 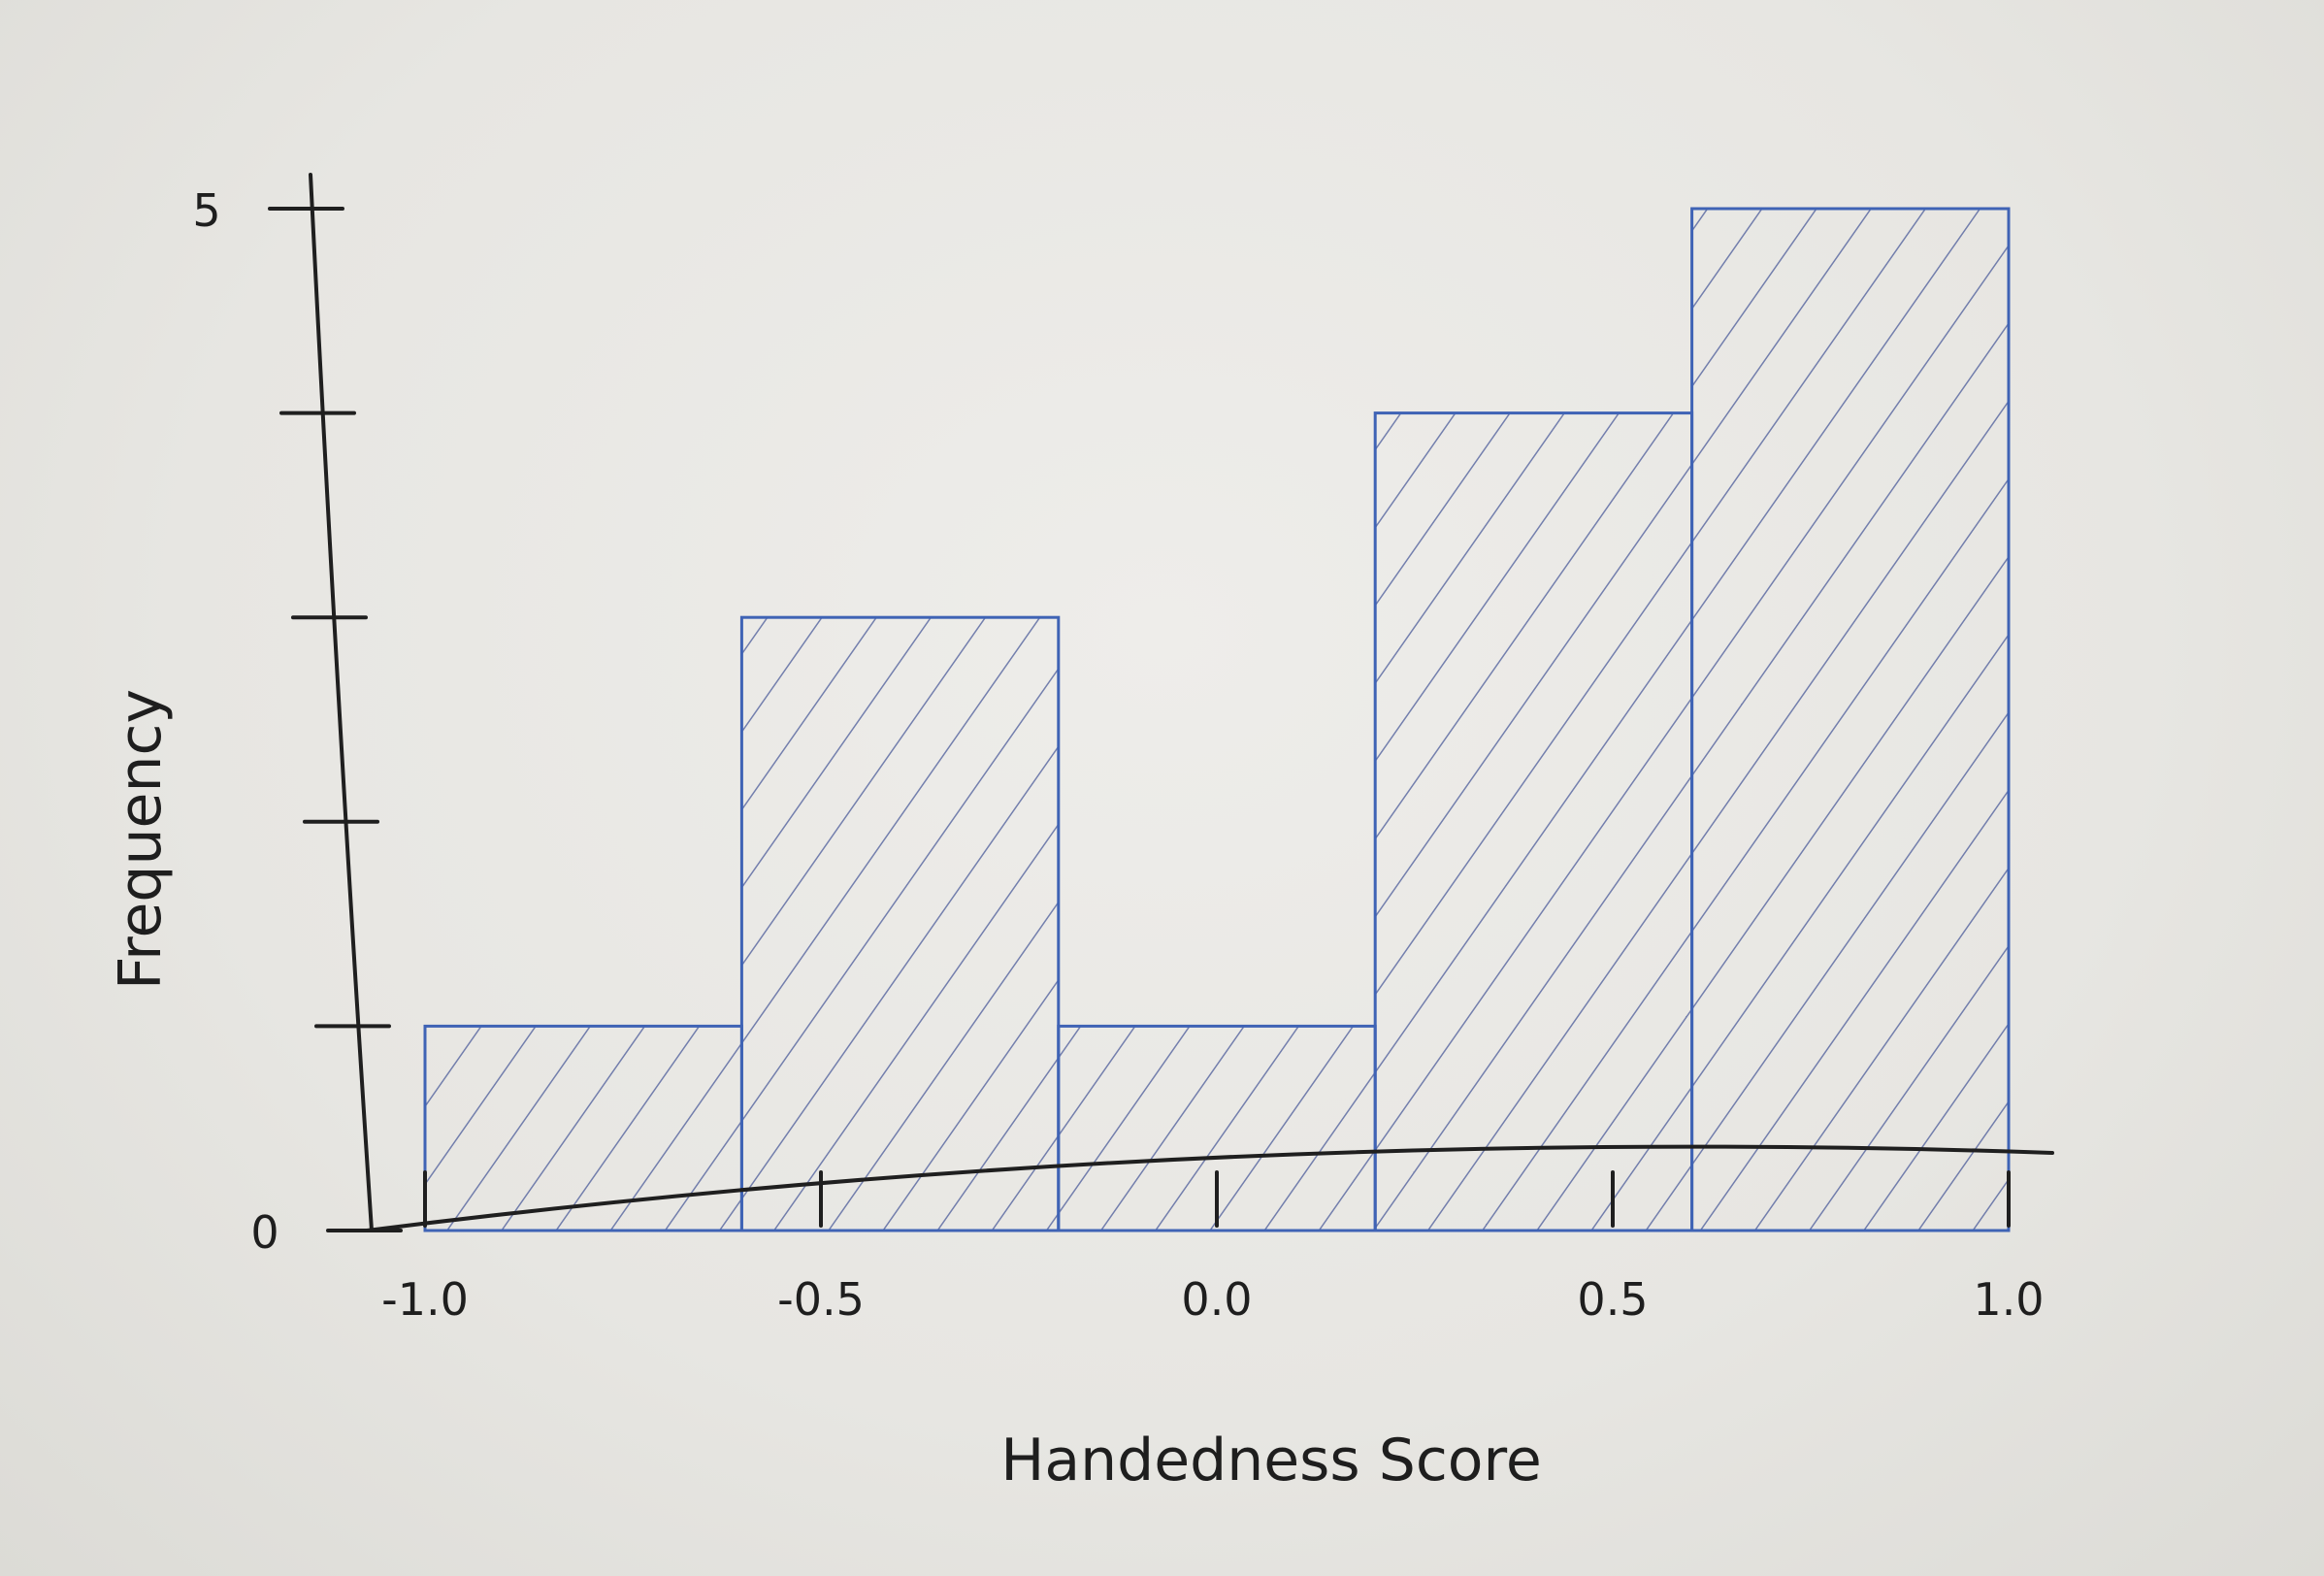 I want to click on x-tick-label: 0.5, so click(x=1613, y=1300).